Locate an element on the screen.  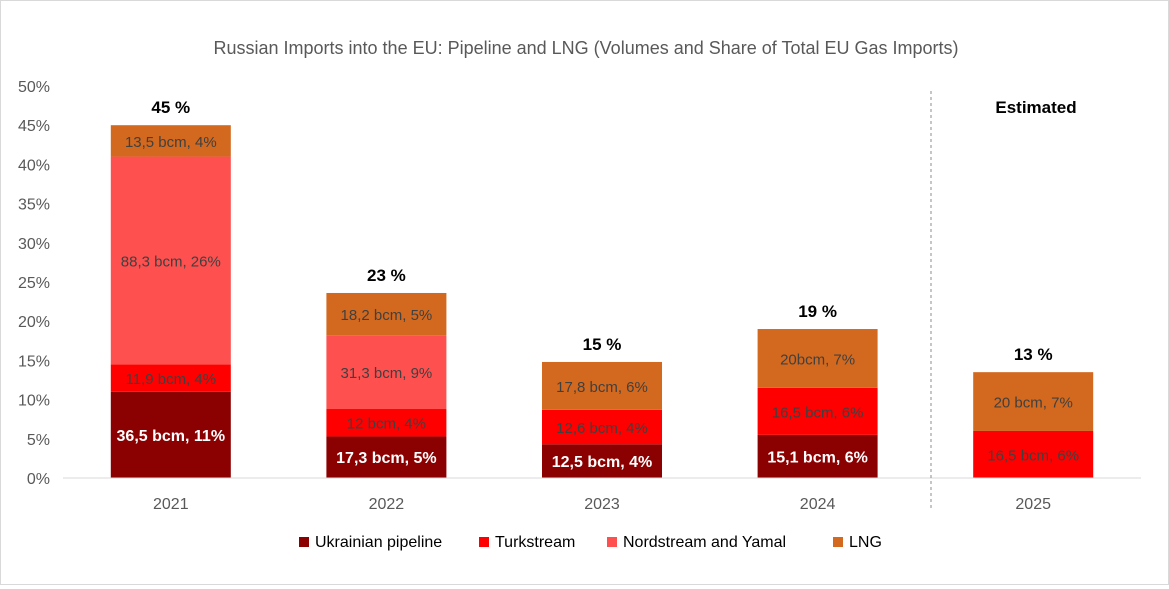
segment-data-label: 20 bcm, 7% is located at coordinates (1033, 403).